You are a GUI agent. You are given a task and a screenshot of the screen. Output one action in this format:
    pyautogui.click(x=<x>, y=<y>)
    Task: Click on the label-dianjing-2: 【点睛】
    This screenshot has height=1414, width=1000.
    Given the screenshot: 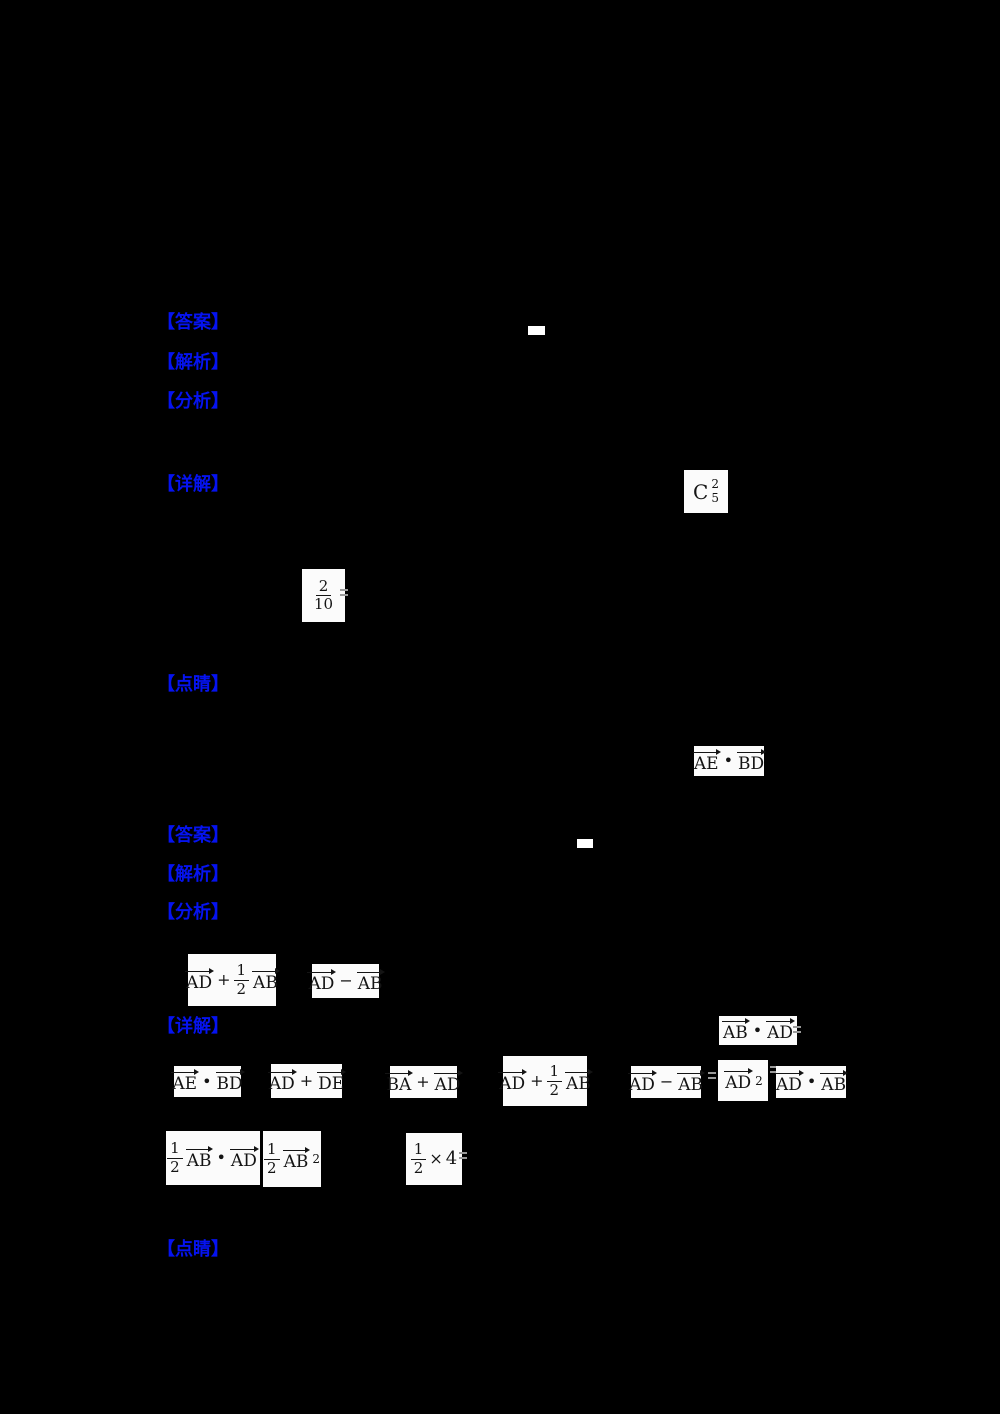 What is the action you would take?
    pyautogui.click(x=193, y=1249)
    